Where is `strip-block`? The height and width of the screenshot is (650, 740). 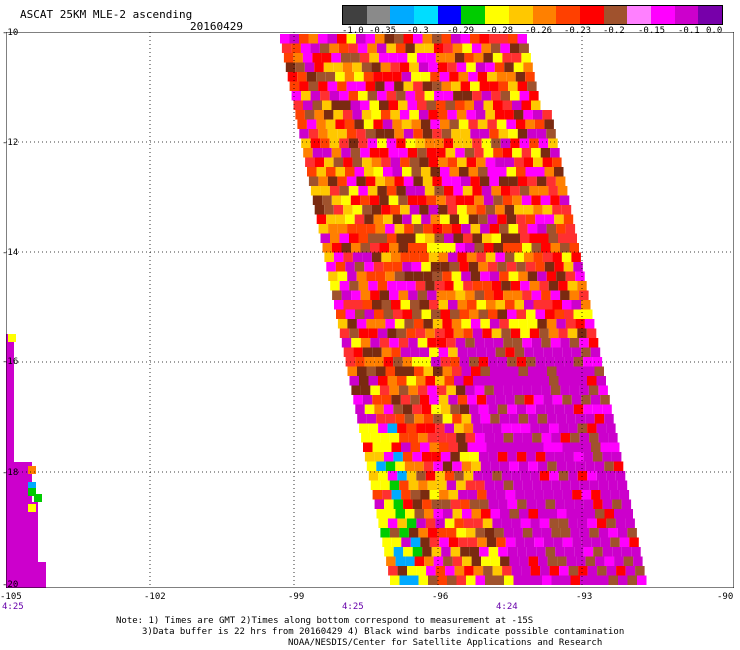 strip-block is located at coordinates (10, 398).